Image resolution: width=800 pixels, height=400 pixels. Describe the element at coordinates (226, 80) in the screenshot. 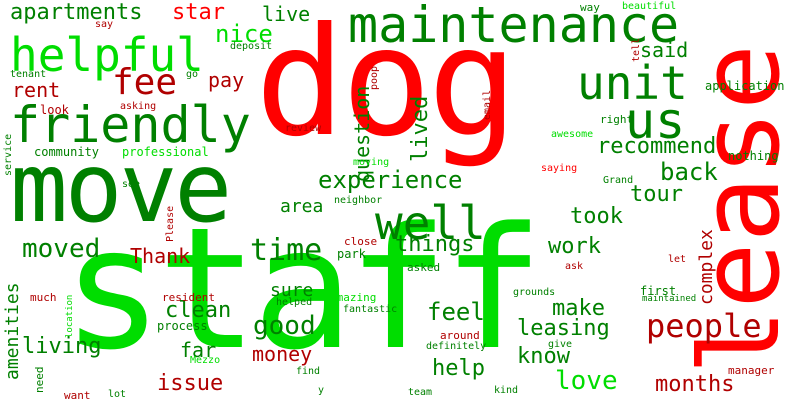

I see `word-pay: pay` at that location.